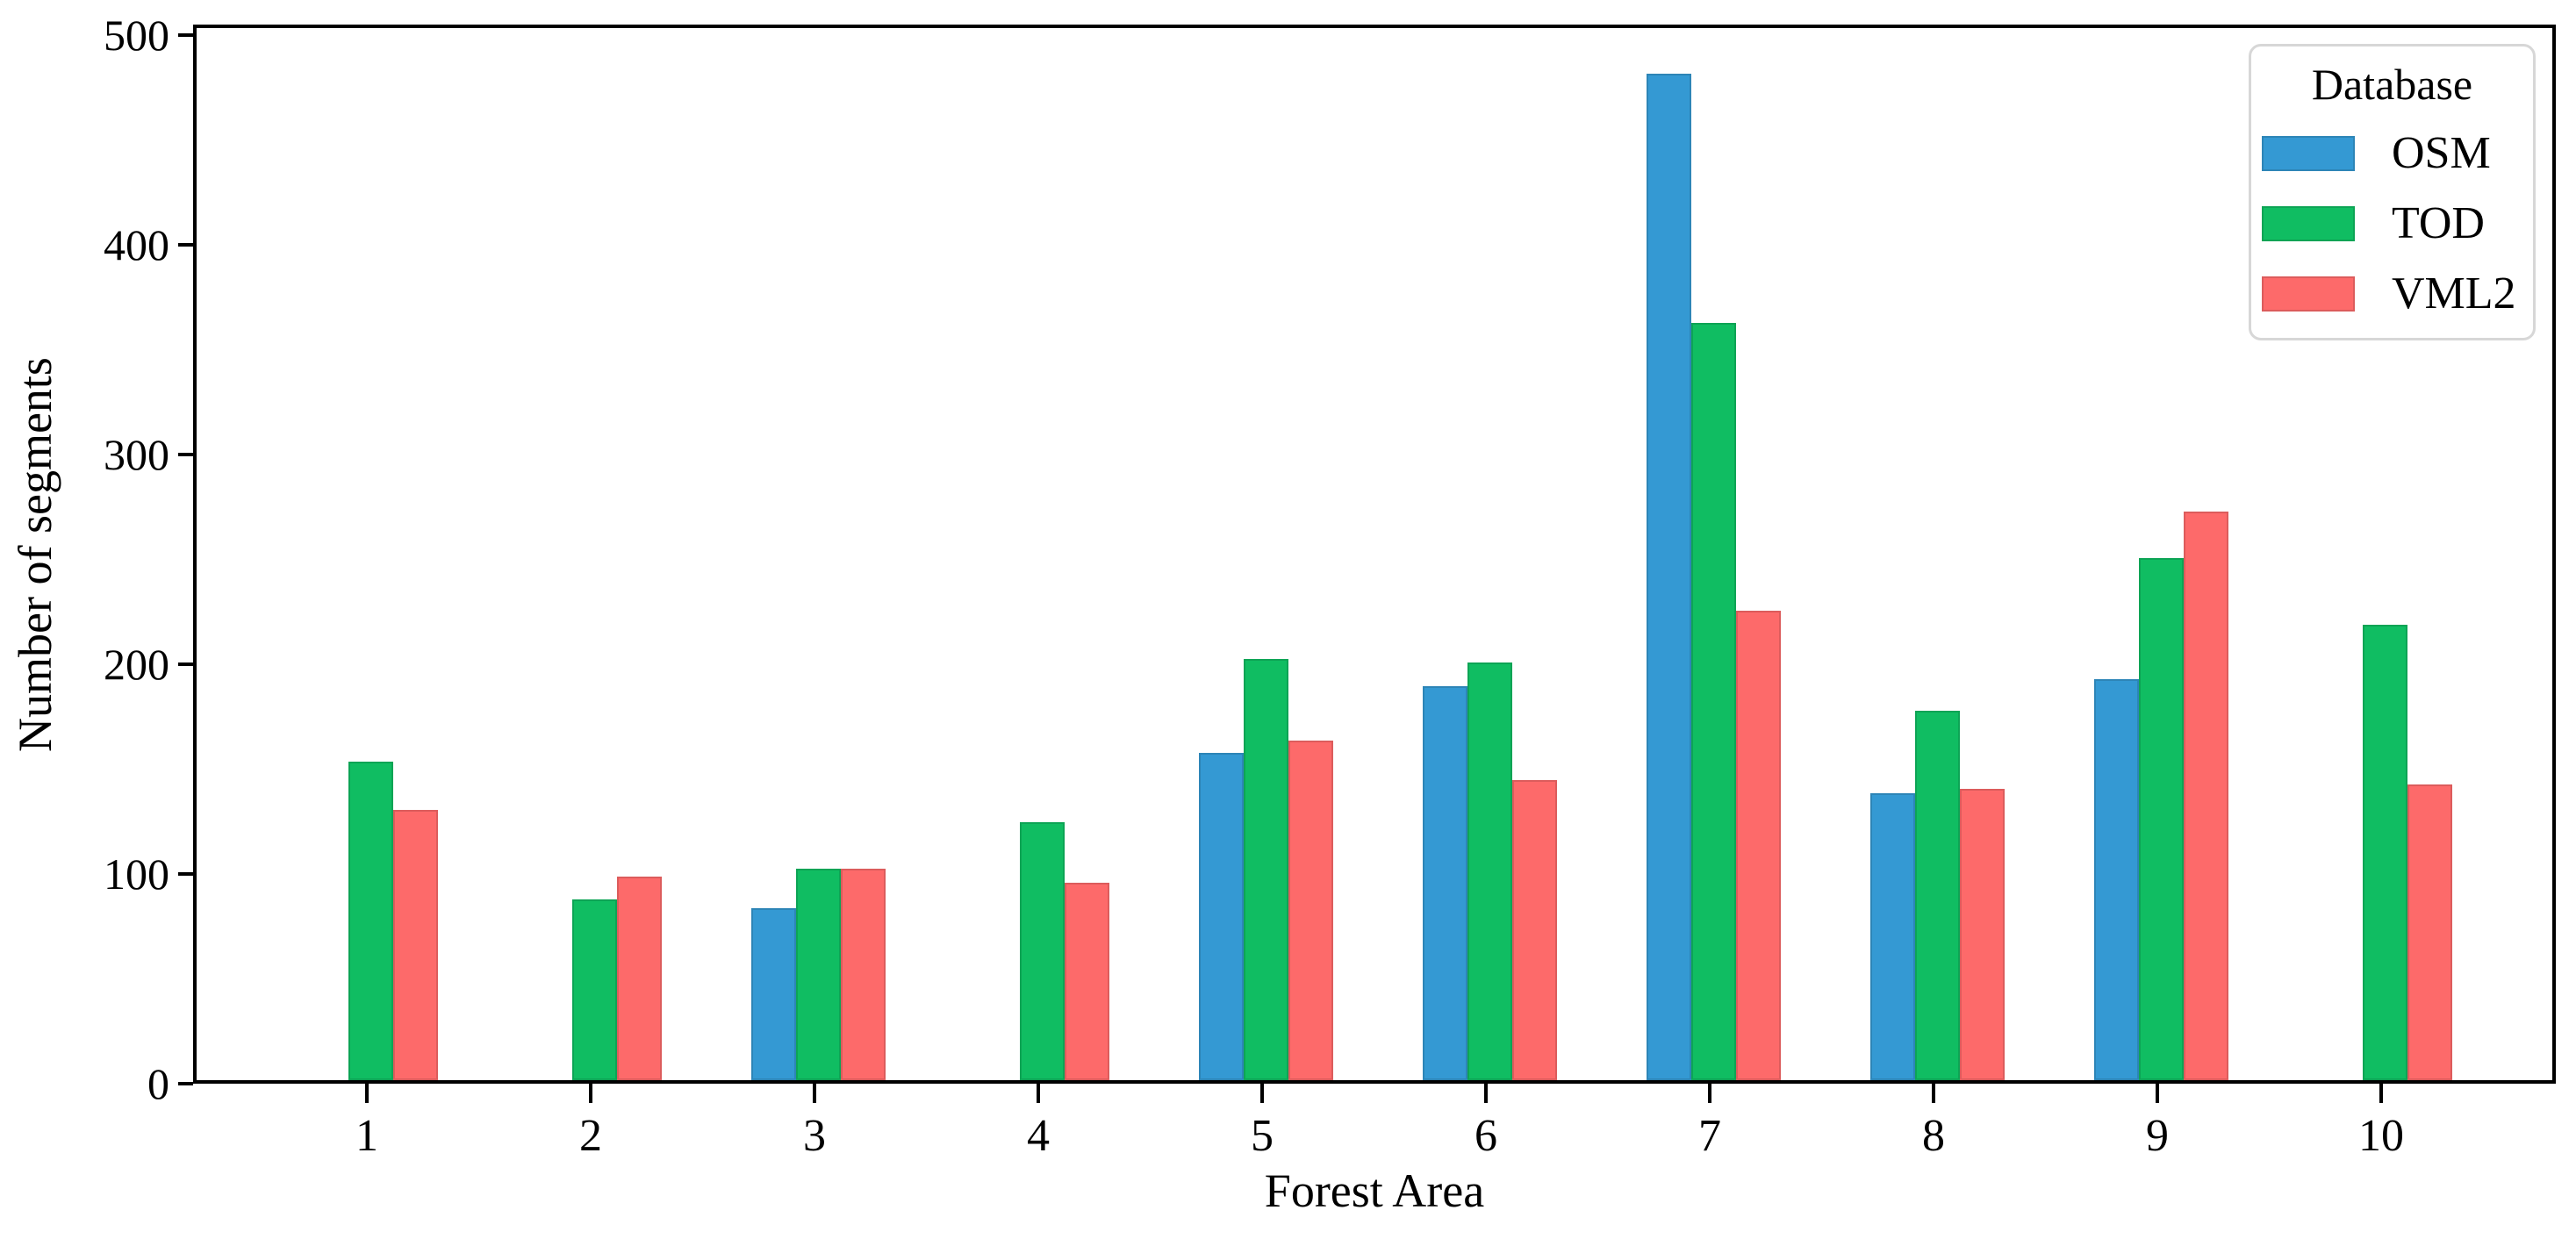 The image size is (2576, 1239). I want to click on x-tick-label-7: 7, so click(1710, 1136).